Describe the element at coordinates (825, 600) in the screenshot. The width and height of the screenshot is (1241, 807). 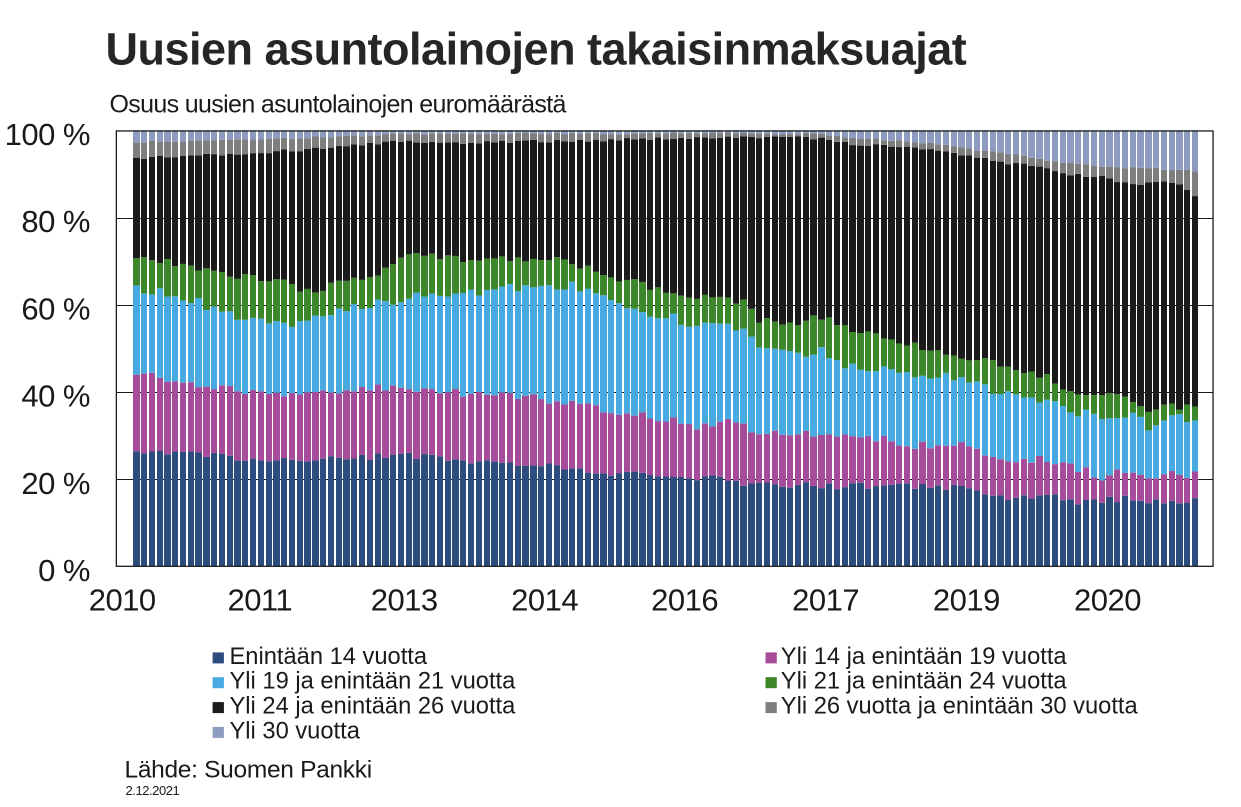
I see `svg-text: 2017` at that location.